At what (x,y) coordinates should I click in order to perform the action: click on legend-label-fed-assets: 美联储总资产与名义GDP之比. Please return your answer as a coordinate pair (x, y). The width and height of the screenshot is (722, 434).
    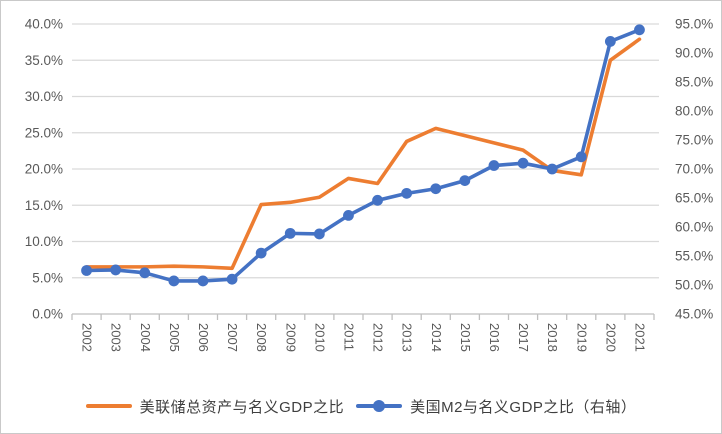
    Looking at the image, I should click on (242, 407).